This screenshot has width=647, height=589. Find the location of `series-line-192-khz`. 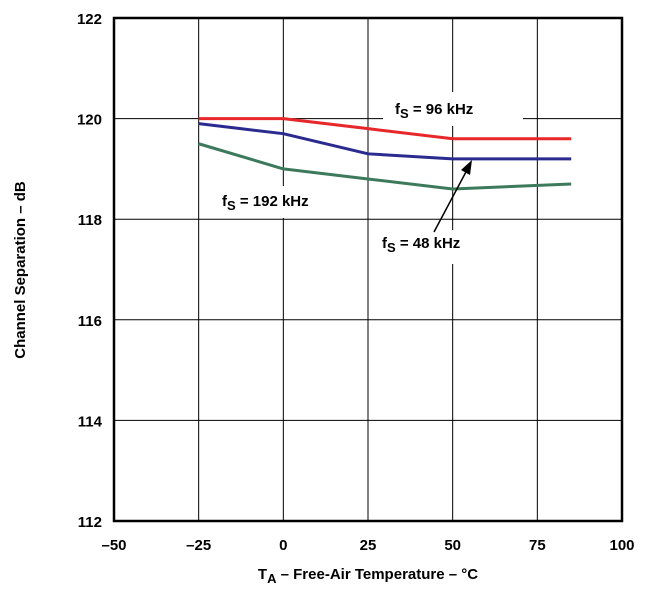

series-line-192-khz is located at coordinates (385, 166).